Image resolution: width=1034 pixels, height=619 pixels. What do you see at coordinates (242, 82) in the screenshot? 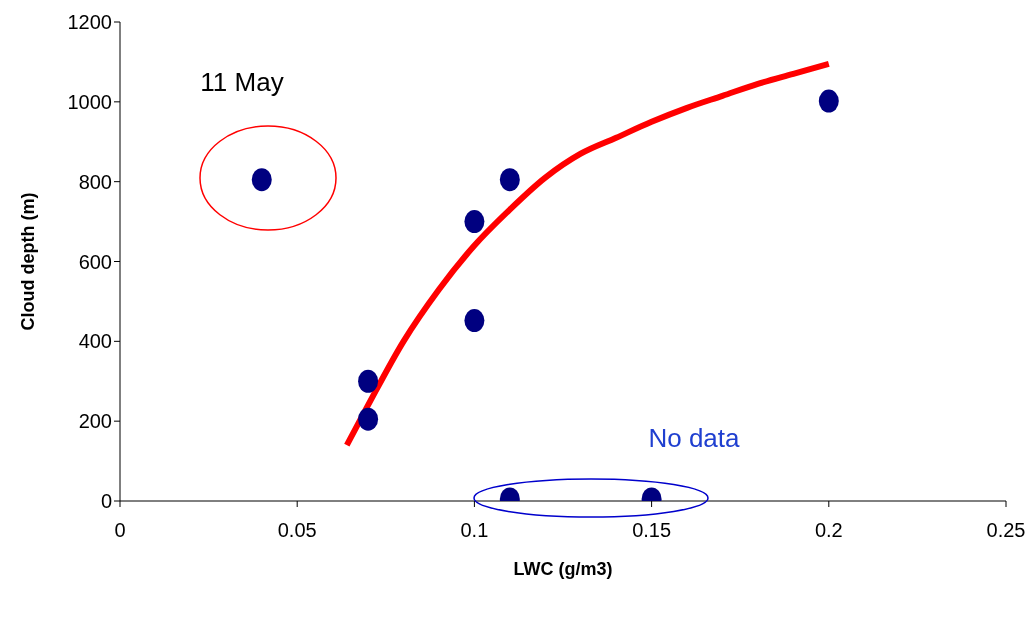
I see `annotation: 11 May` at bounding box center [242, 82].